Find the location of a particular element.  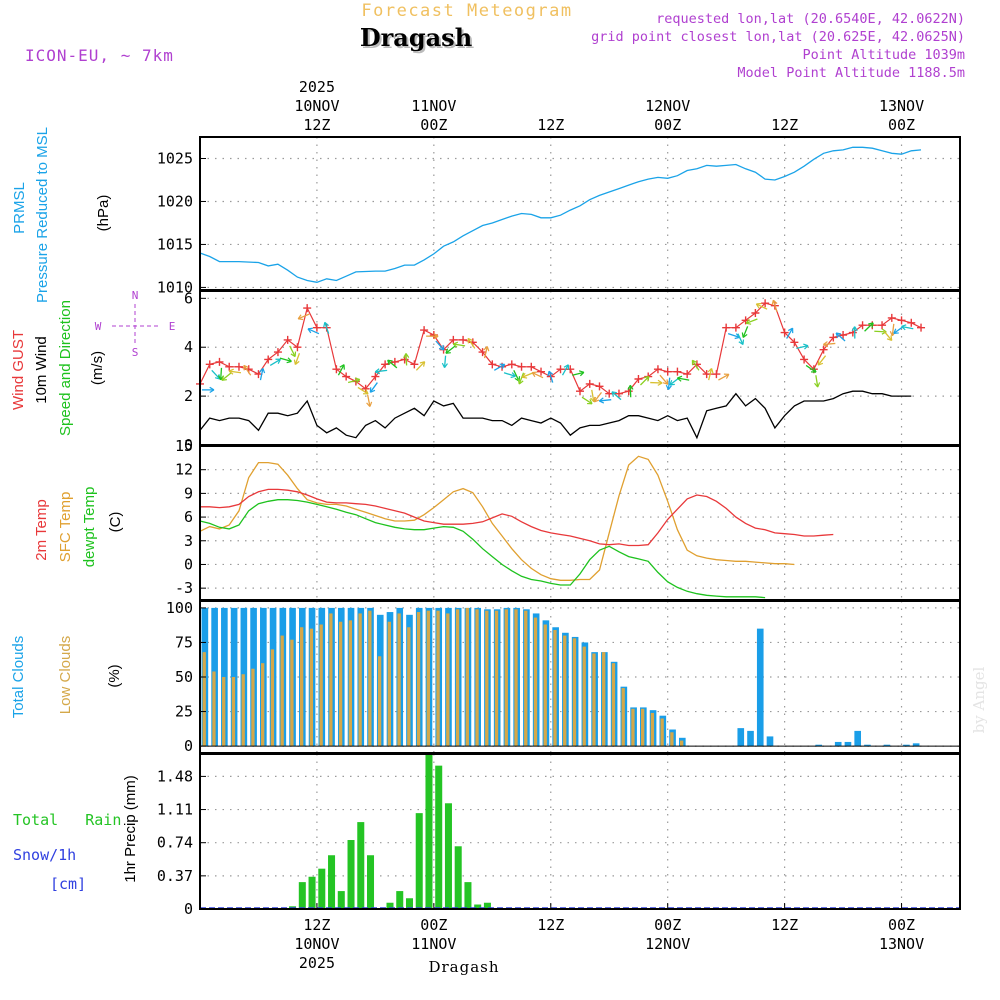

label-total-clouds: Total Clouds is located at coordinates (18, 677).